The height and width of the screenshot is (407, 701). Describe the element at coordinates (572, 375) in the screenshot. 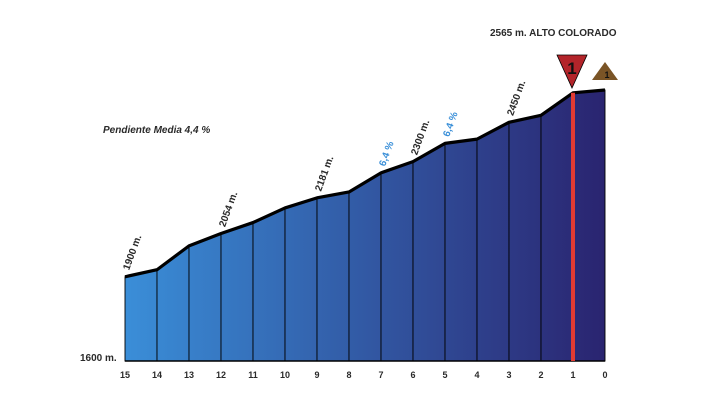

I see `x-tick-label: 1` at that location.